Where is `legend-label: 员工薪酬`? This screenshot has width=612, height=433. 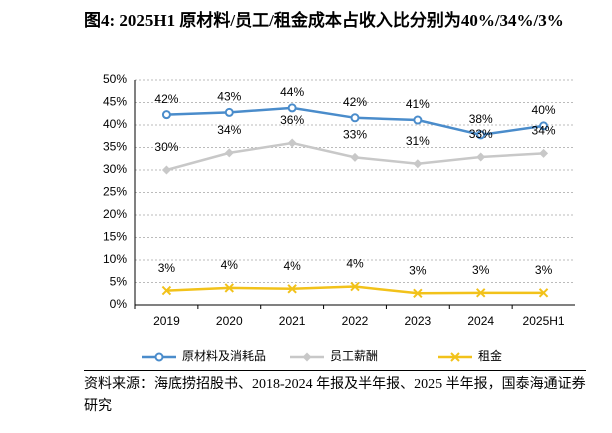 legend-label: 员工薪酬 is located at coordinates (354, 356).